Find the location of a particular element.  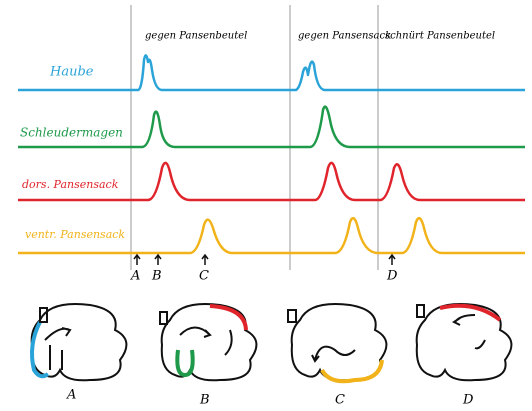

column-label: schnürt Pansenbeutel is located at coordinates (440, 36).